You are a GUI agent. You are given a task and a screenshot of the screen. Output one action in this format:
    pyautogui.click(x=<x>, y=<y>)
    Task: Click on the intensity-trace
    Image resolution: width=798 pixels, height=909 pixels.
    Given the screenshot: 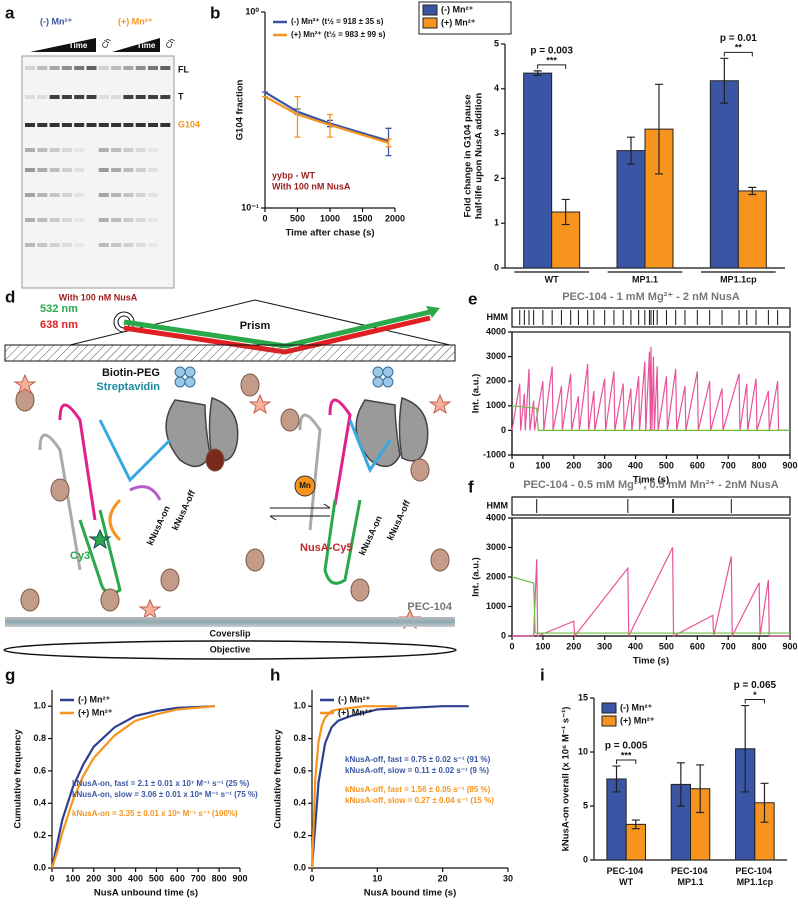 What is the action you would take?
    pyautogui.click(x=650, y=418)
    